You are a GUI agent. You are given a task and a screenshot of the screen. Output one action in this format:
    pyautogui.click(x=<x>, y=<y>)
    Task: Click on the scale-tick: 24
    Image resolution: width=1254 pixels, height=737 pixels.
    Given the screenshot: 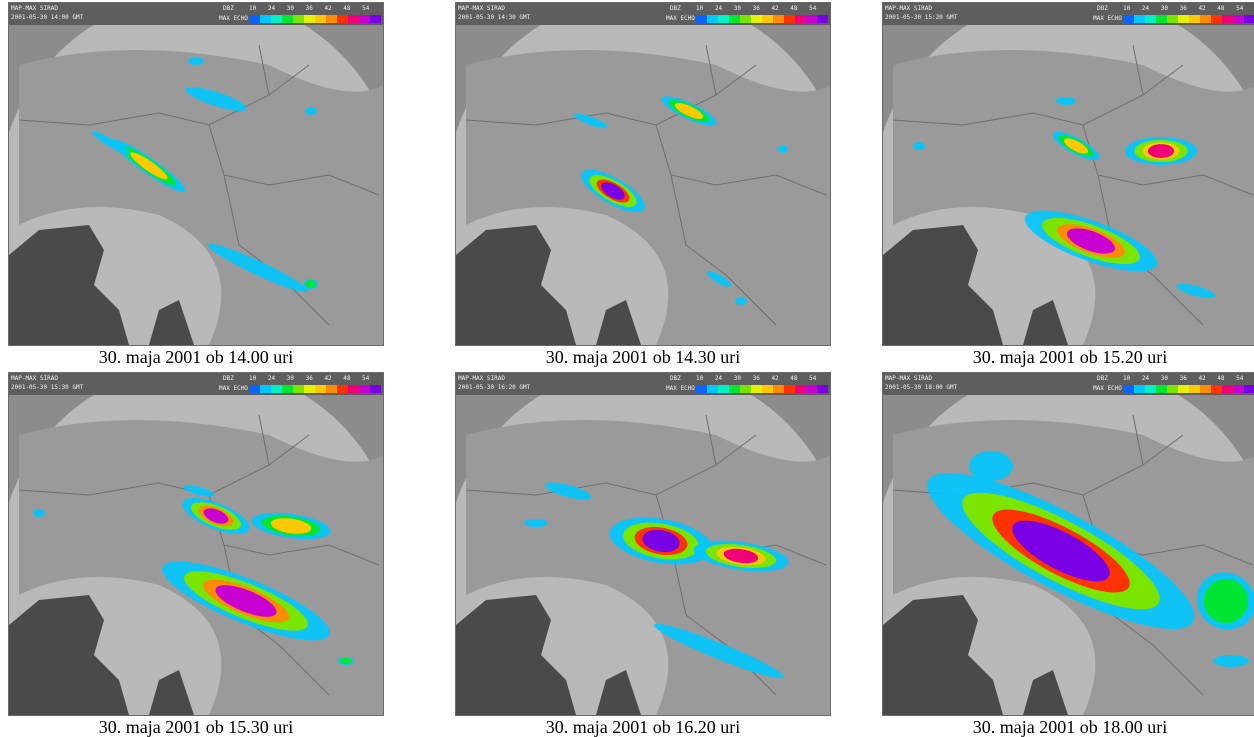 What is the action you would take?
    pyautogui.click(x=718, y=378)
    